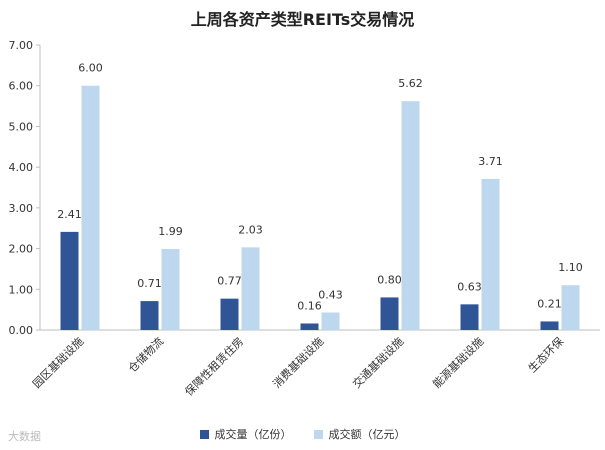 The height and width of the screenshot is (450, 605). What do you see at coordinates (302, 434) in the screenshot?
I see `chart-legend: 成交量（亿份） 成交额（亿元）` at bounding box center [302, 434].